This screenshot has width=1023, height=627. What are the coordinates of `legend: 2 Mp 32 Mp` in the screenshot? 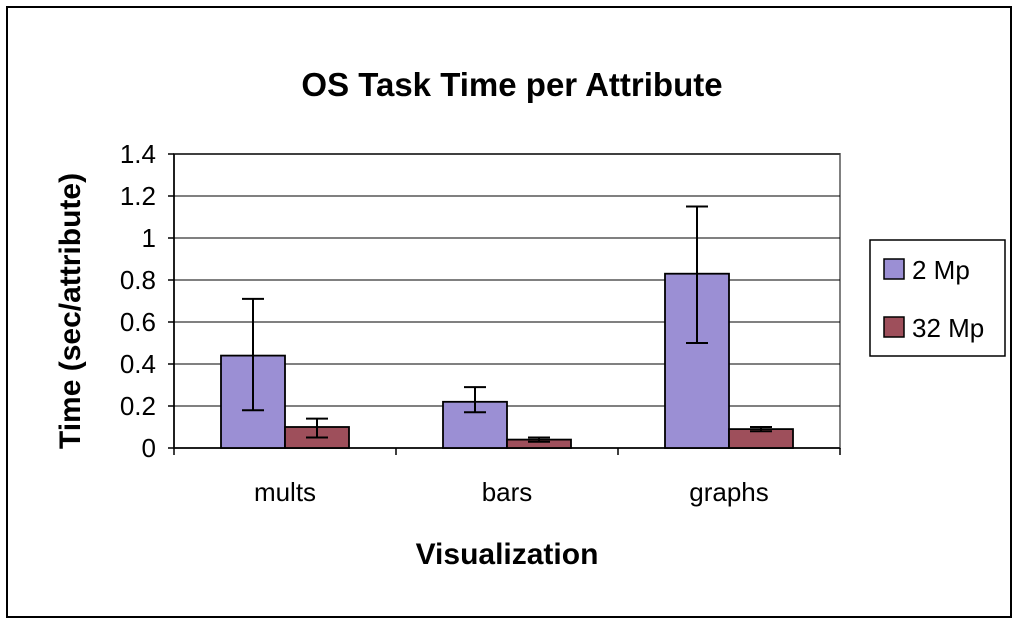 It's located at (937, 298).